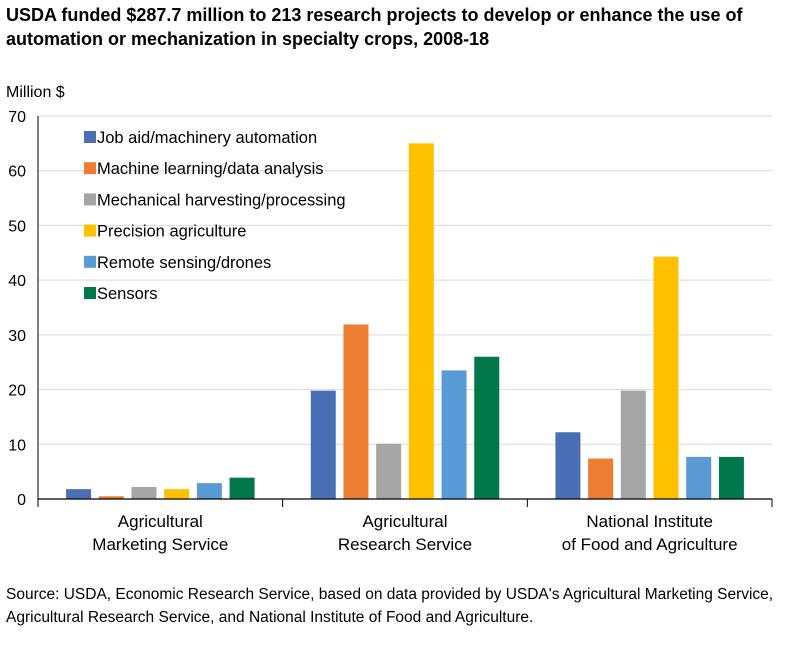 The image size is (800, 645). I want to click on category-label: Research Service, so click(405, 544).